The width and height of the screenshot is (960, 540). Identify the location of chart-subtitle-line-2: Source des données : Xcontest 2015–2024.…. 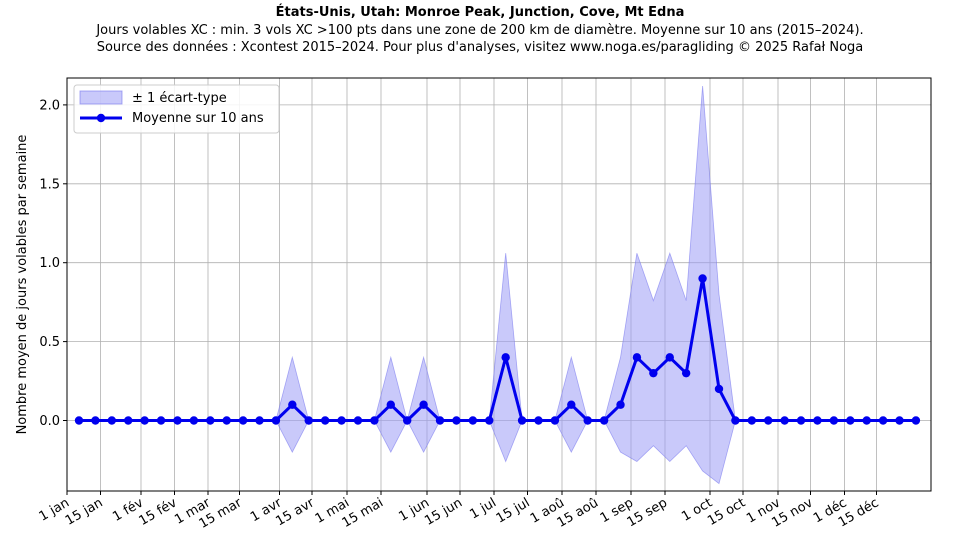
(480, 47).